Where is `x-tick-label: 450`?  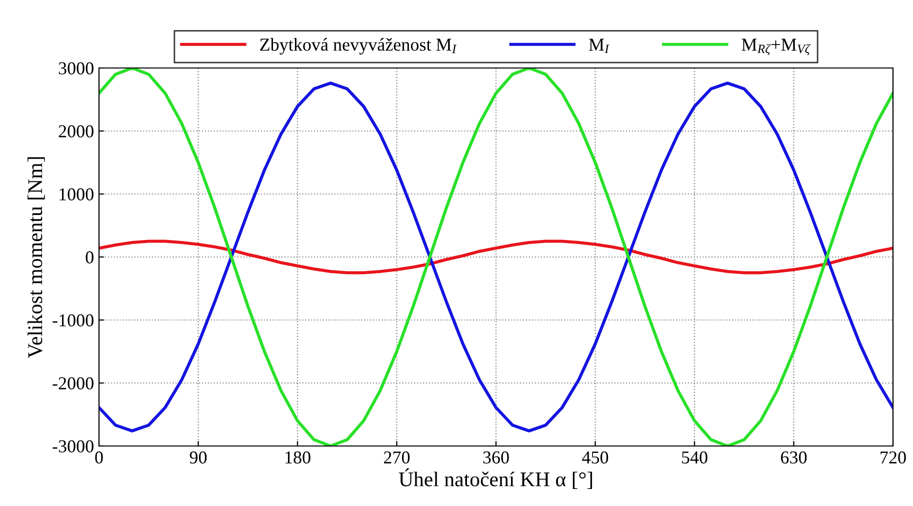
x-tick-label: 450 is located at coordinates (595, 457).